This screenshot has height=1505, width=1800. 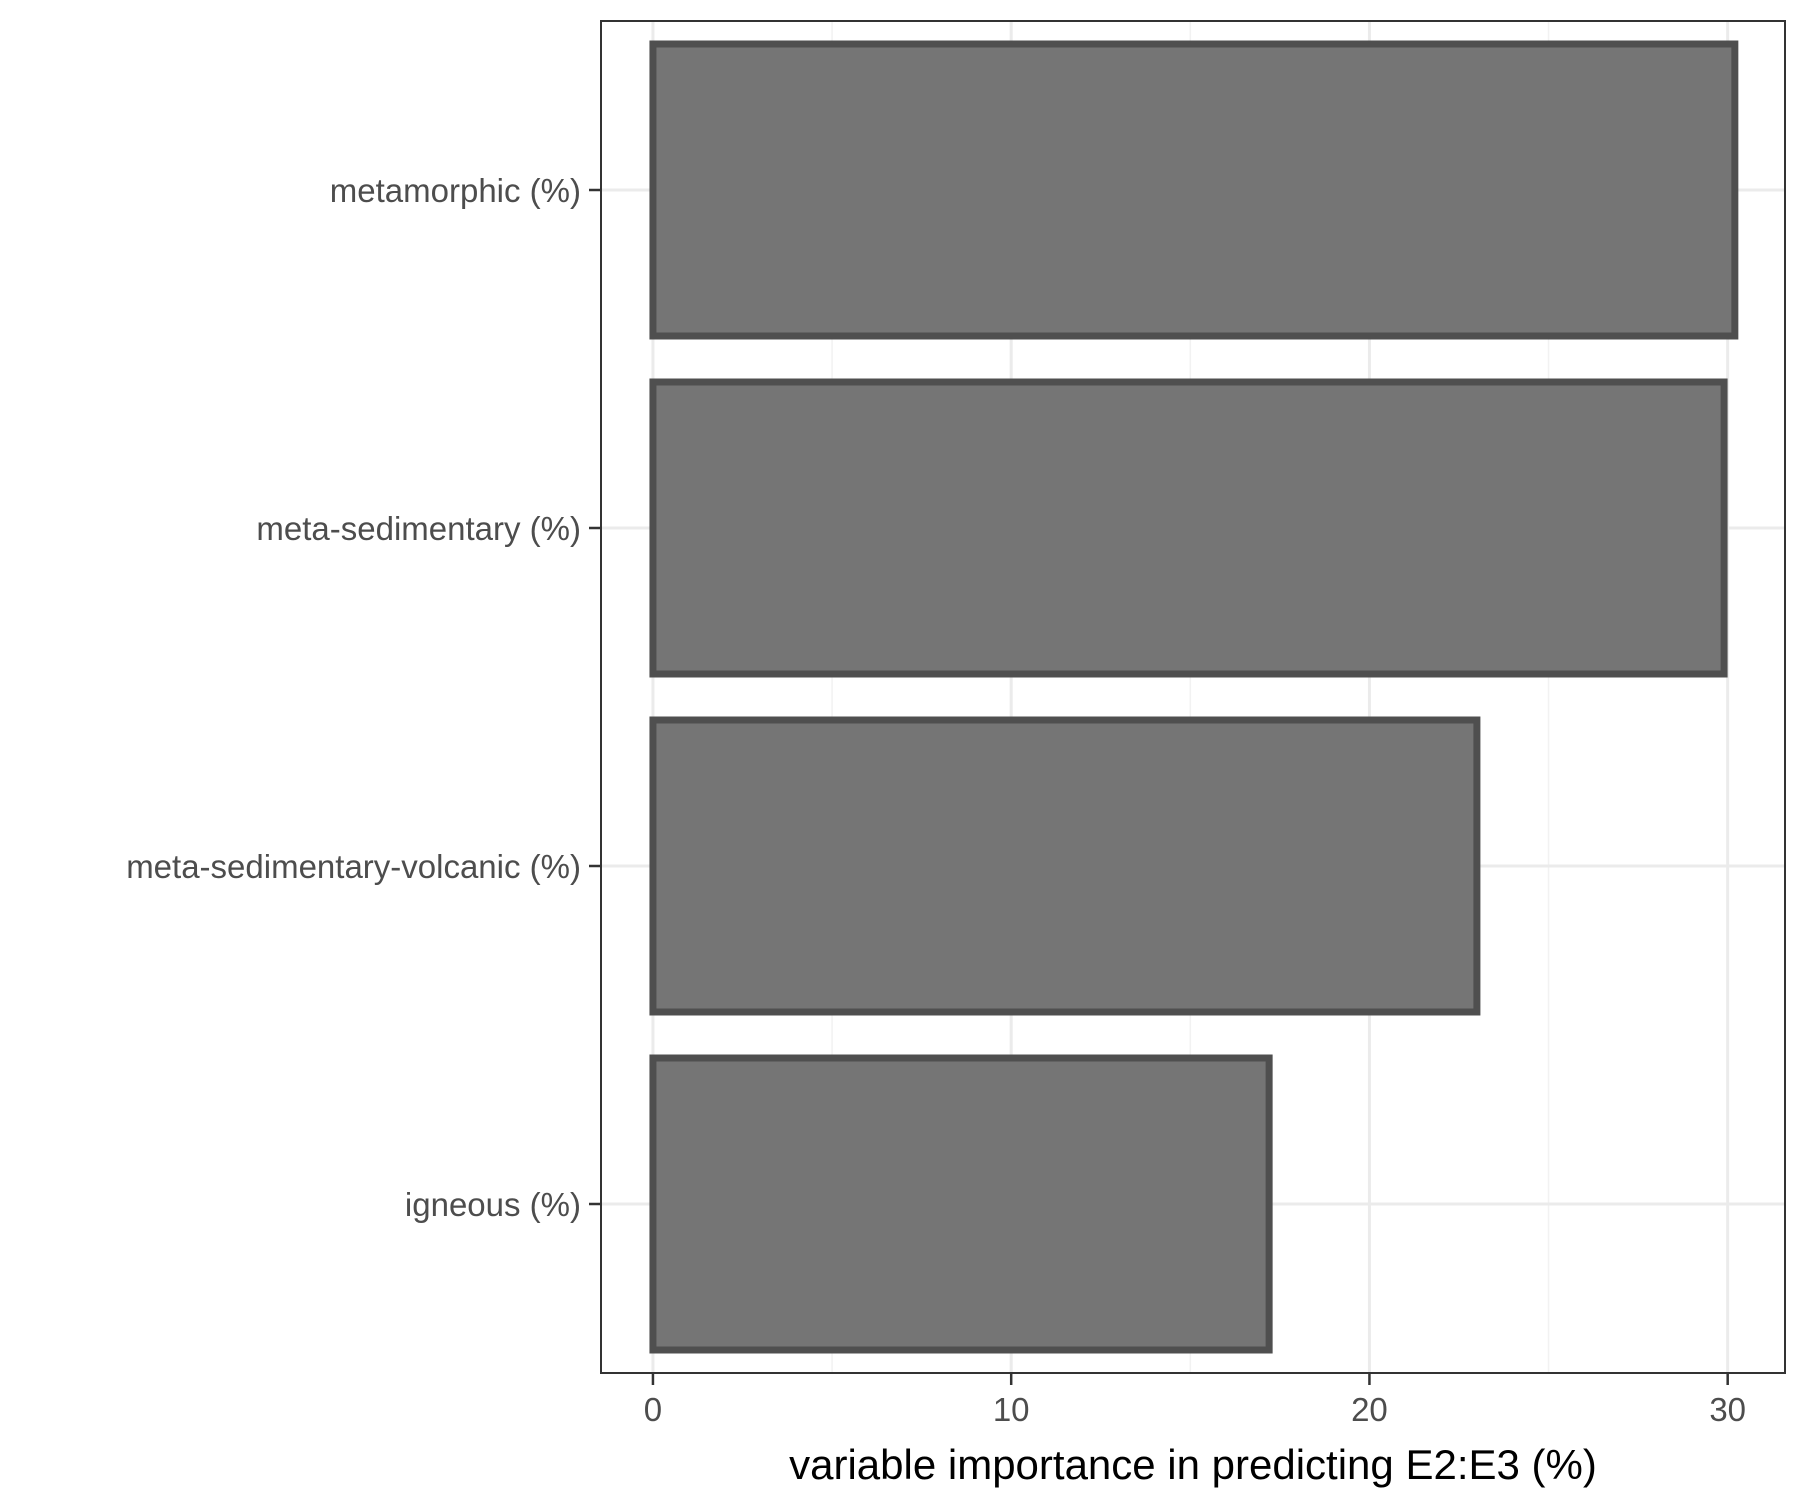 What do you see at coordinates (653, 1409) in the screenshot?
I see `x-tick-label: 0` at bounding box center [653, 1409].